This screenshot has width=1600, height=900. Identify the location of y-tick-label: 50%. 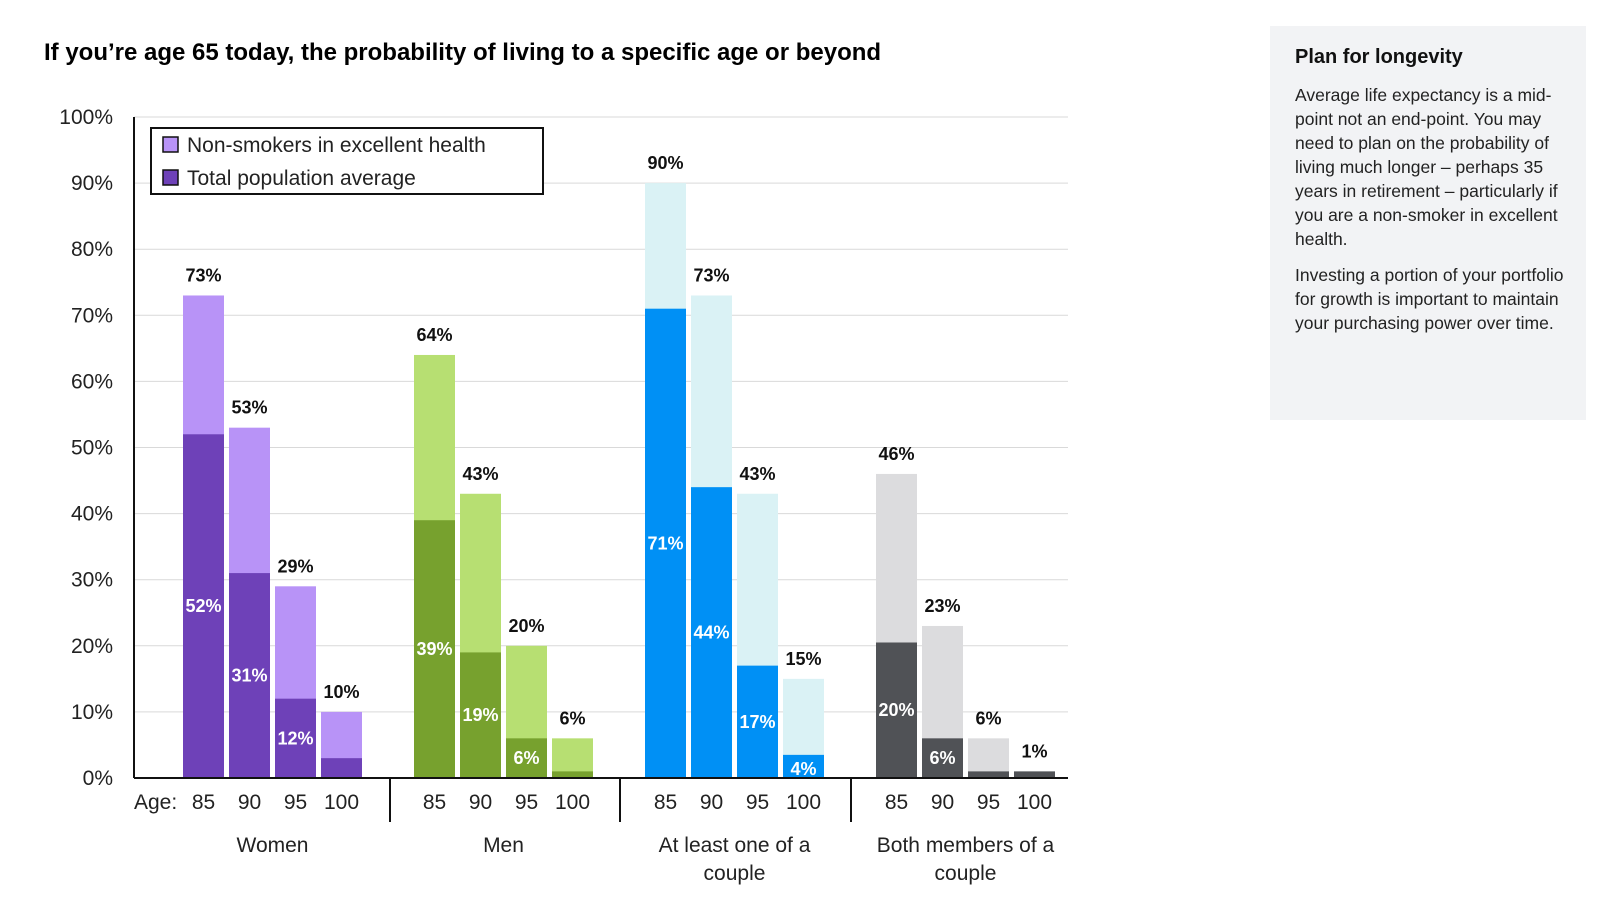
(92, 448).